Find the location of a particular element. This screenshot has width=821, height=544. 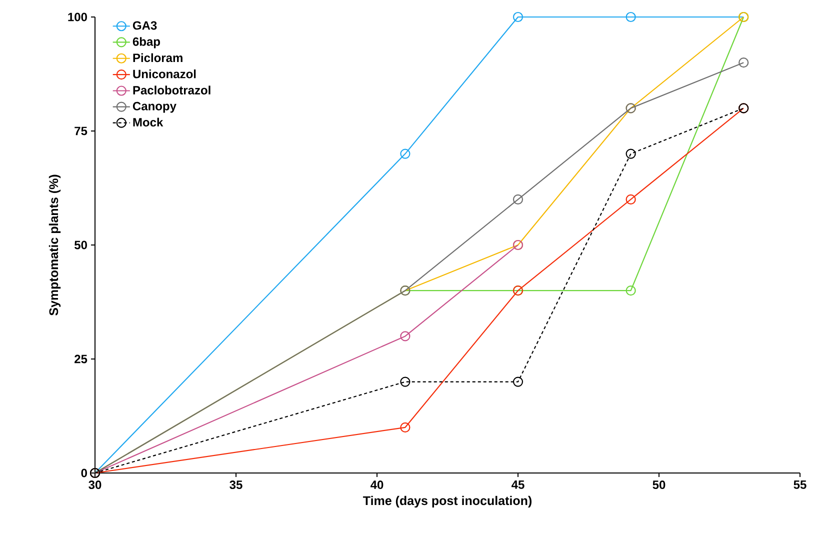

y-tick-label: 50 is located at coordinates (80, 245).